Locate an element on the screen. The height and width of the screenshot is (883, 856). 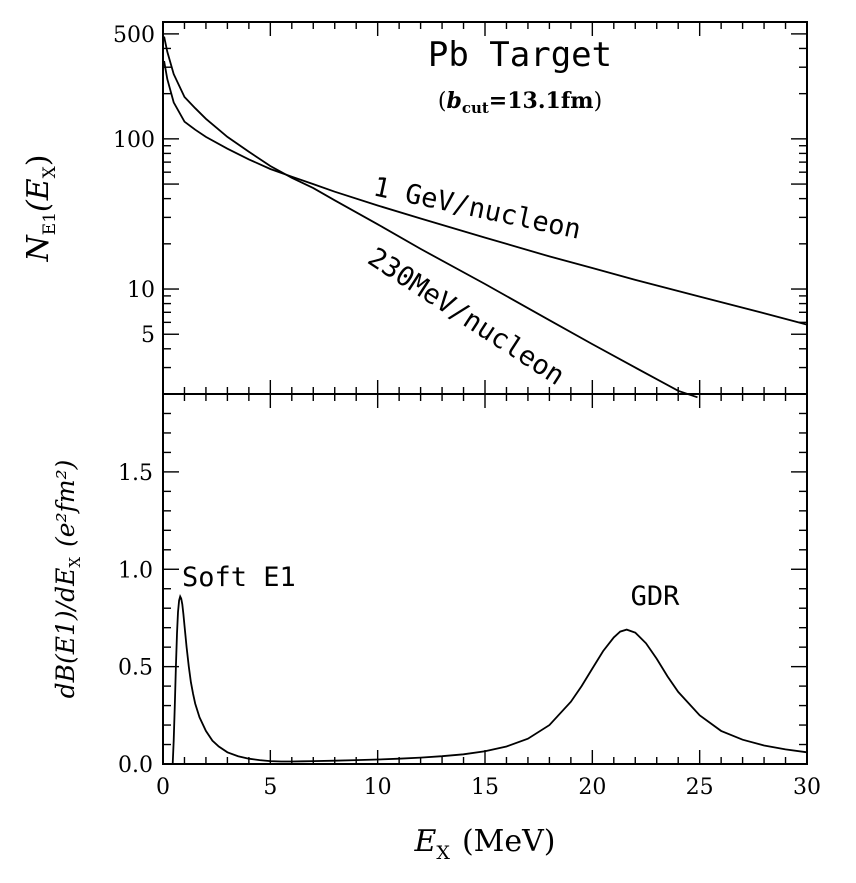
annotation-soft-e1: Soft E1 is located at coordinates (239, 577).